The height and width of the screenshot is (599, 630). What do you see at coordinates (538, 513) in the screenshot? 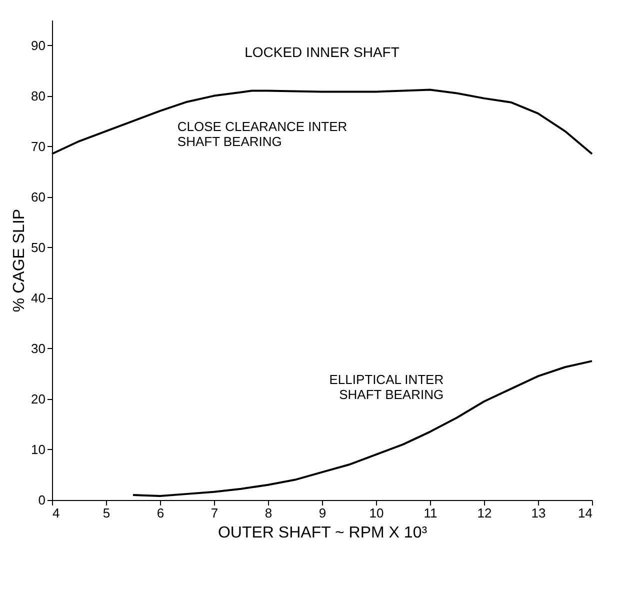
I see `x-tick-label: 13` at bounding box center [538, 513].